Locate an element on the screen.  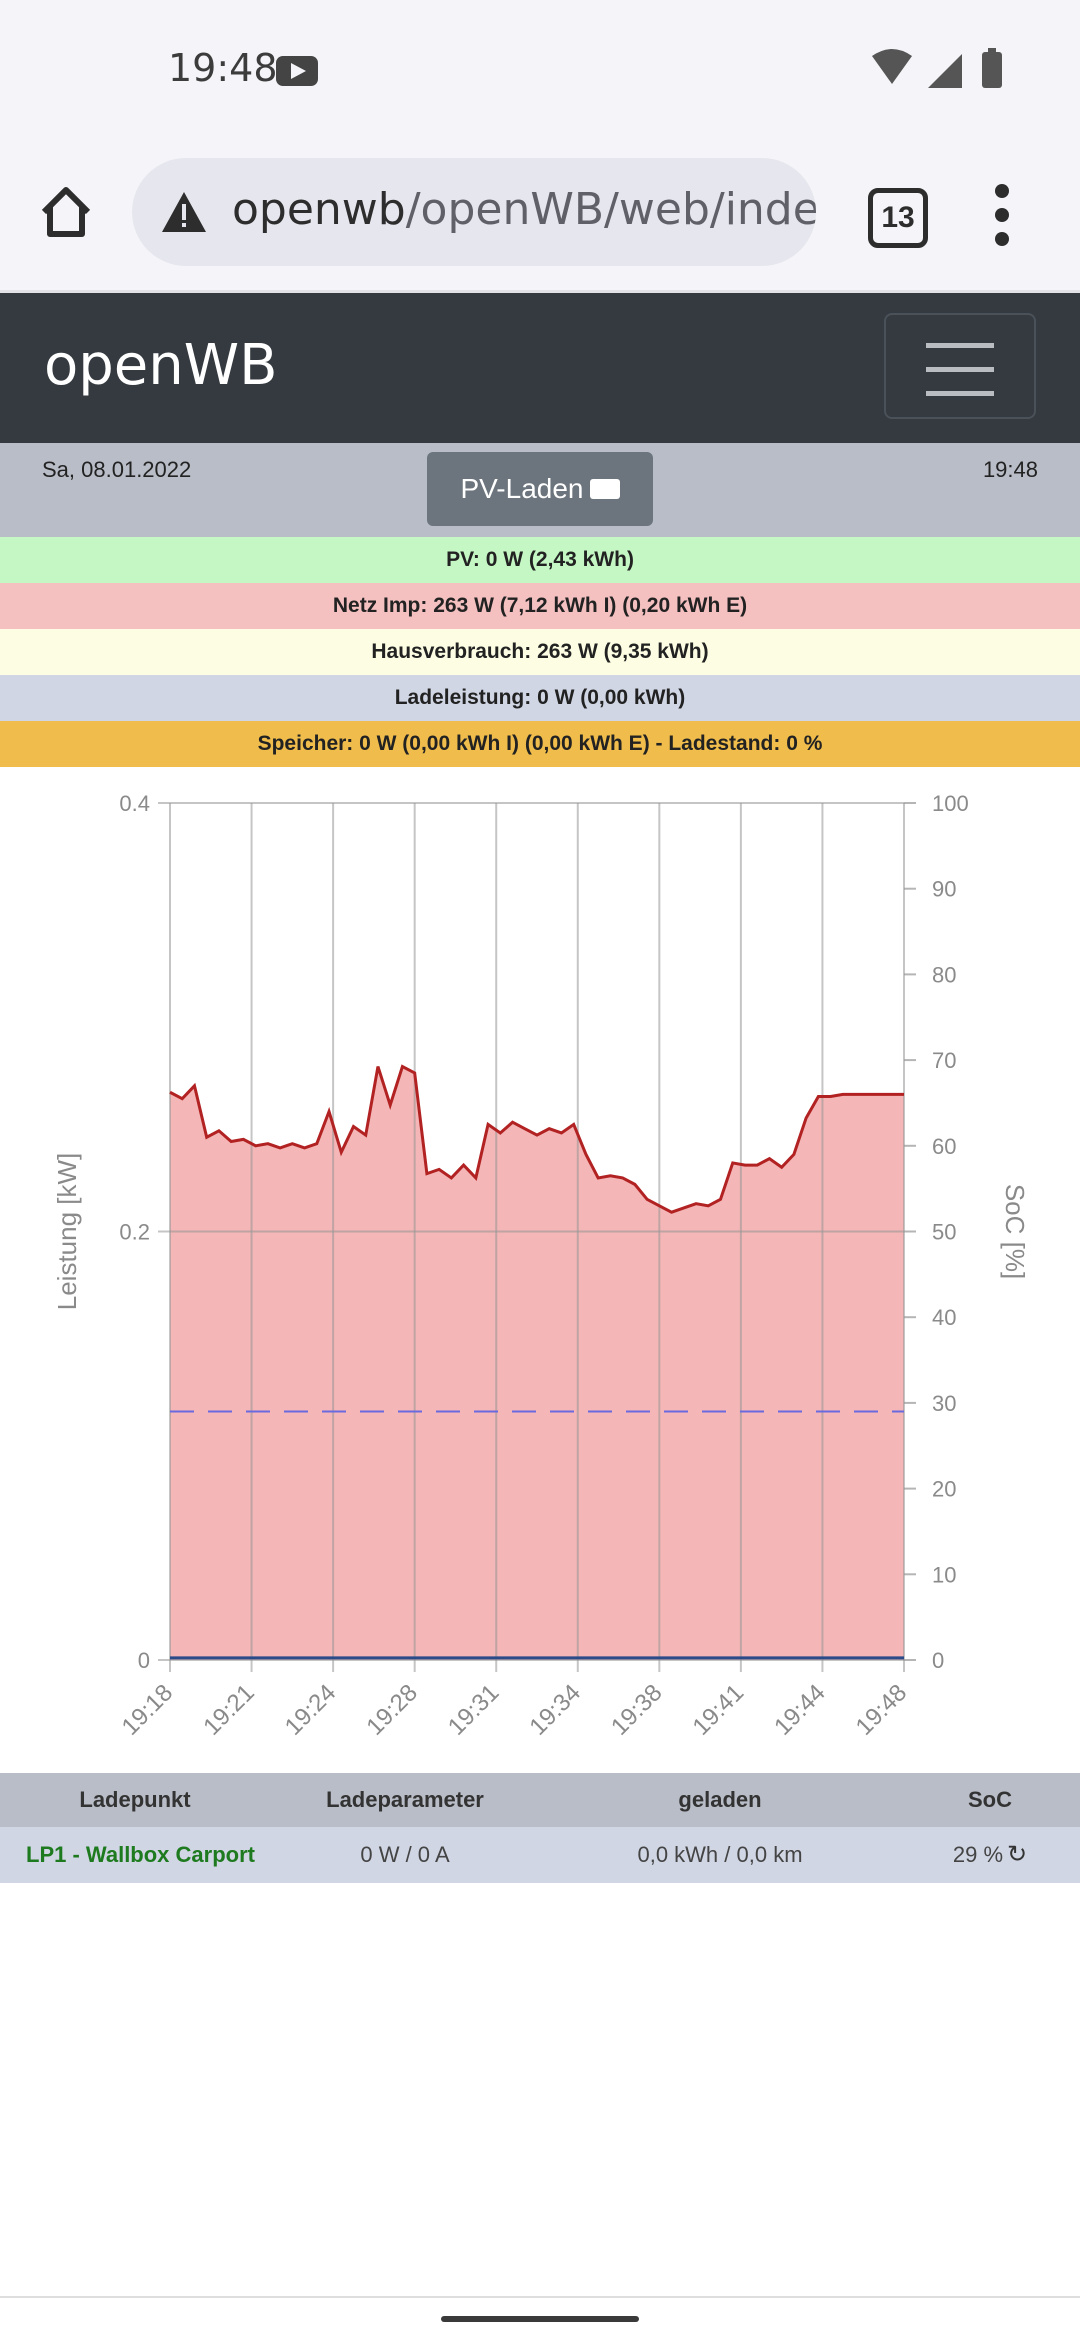
x-tick-label: 19:48 is located at coordinates (882, 1710).